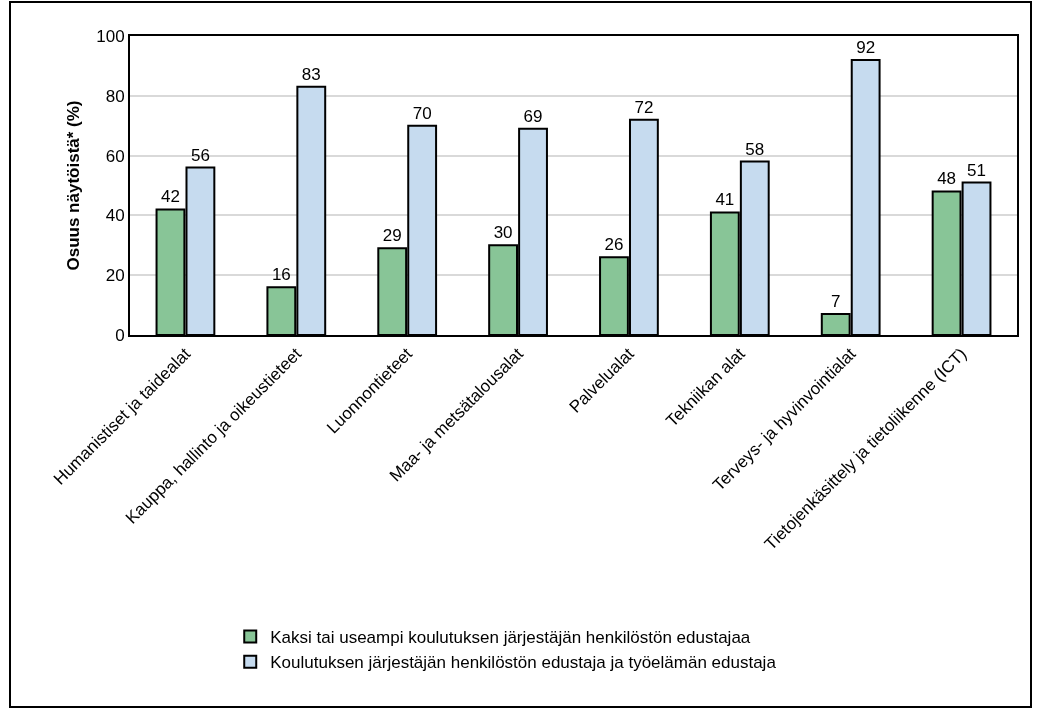 This screenshot has width=1039, height=709. Describe the element at coordinates (170, 197) in the screenshot. I see `data-label: 42` at that location.